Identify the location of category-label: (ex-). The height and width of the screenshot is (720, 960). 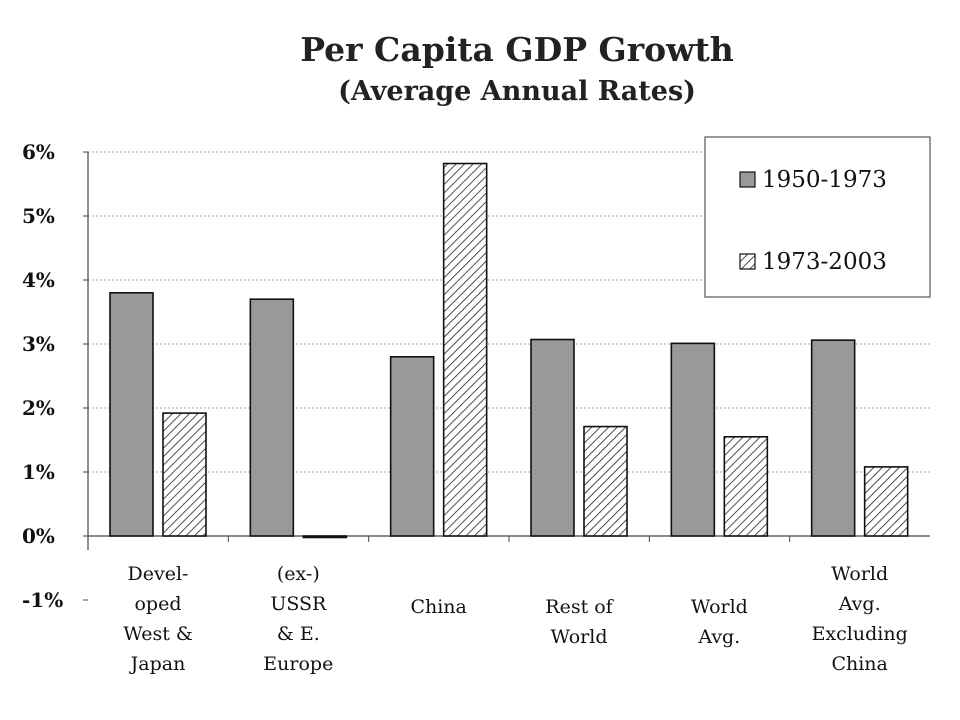
(298, 574).